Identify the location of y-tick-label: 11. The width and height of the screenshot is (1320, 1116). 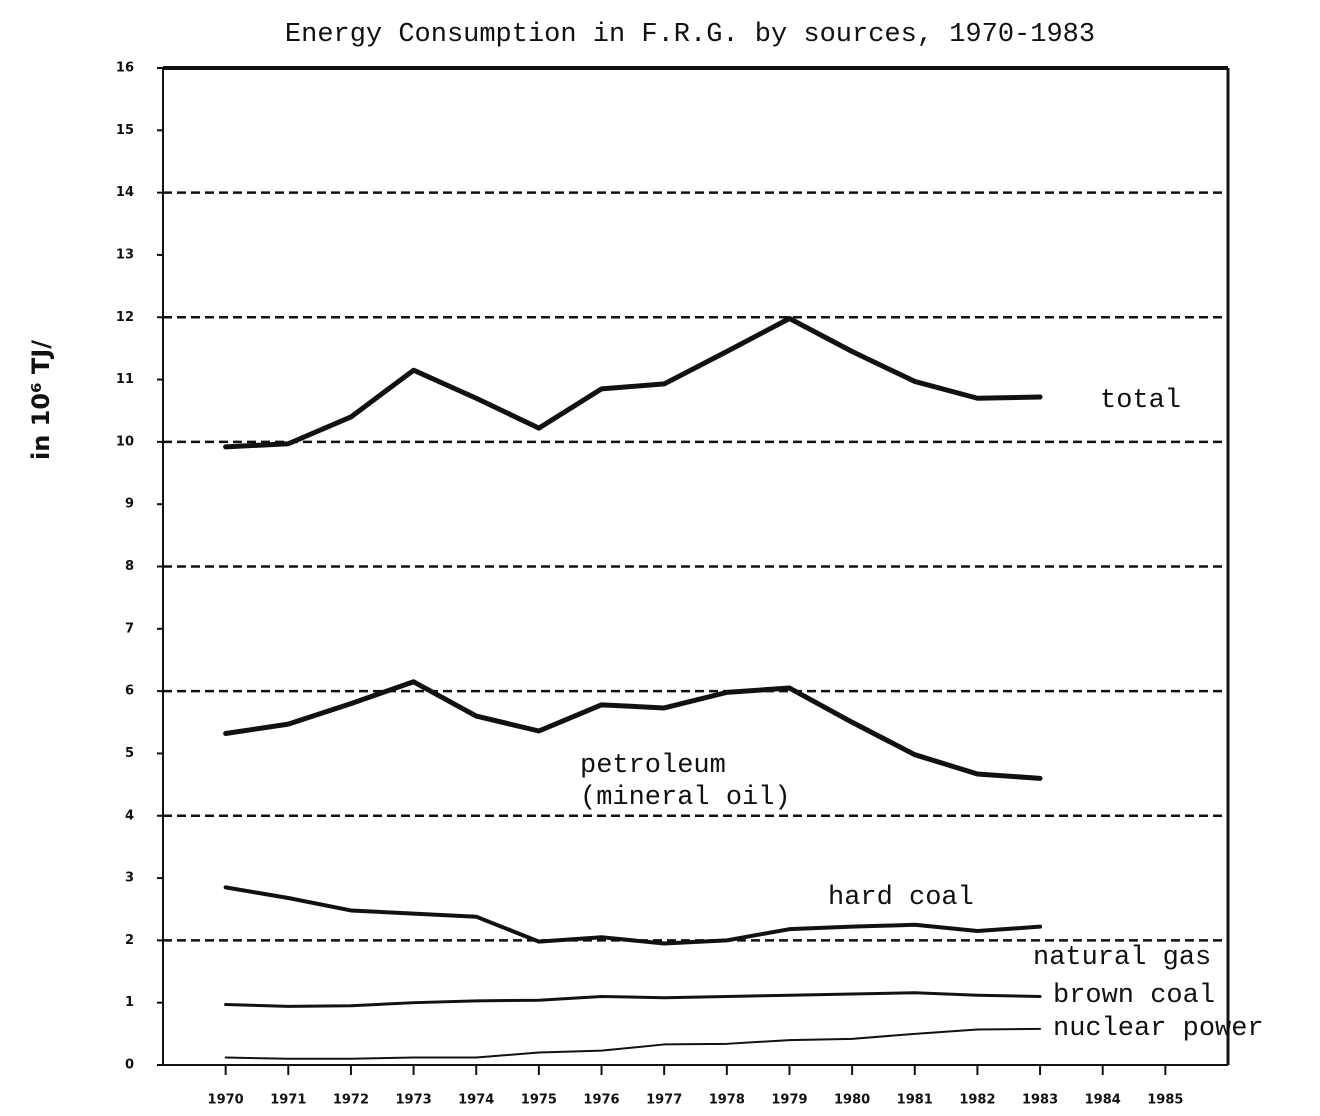
(125, 379).